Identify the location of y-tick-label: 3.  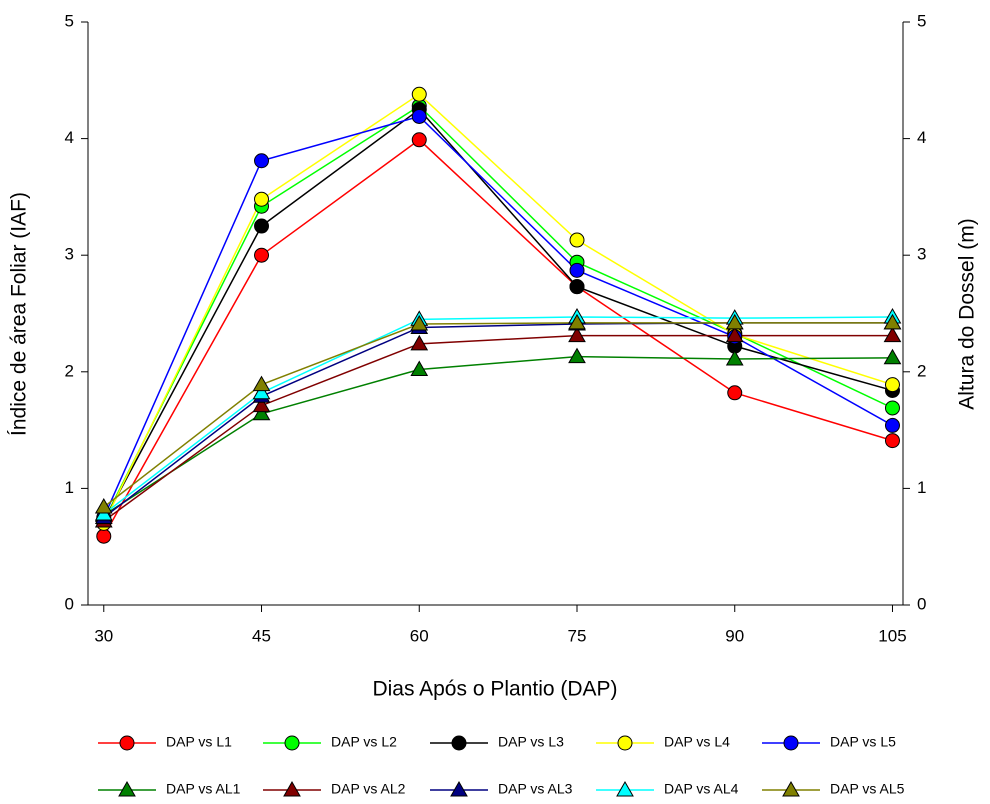
(69, 254).